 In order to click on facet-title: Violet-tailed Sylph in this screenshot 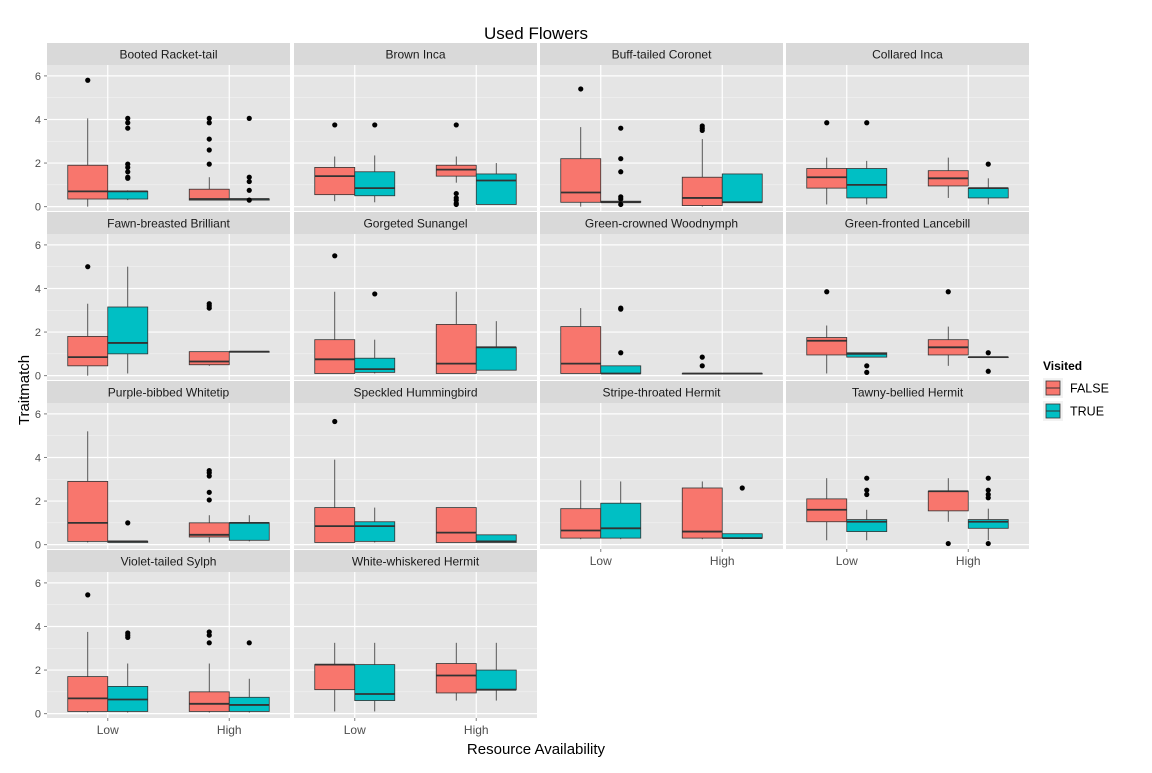, I will do `click(169, 562)`.